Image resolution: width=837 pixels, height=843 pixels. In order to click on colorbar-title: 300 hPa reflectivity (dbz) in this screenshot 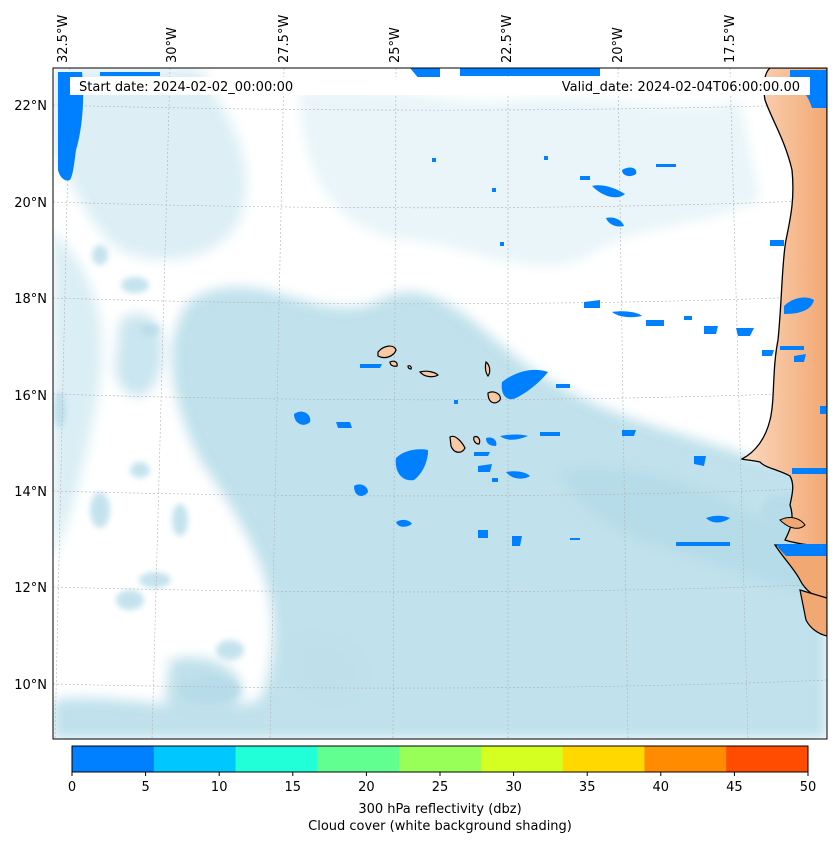, I will do `click(439, 809)`.